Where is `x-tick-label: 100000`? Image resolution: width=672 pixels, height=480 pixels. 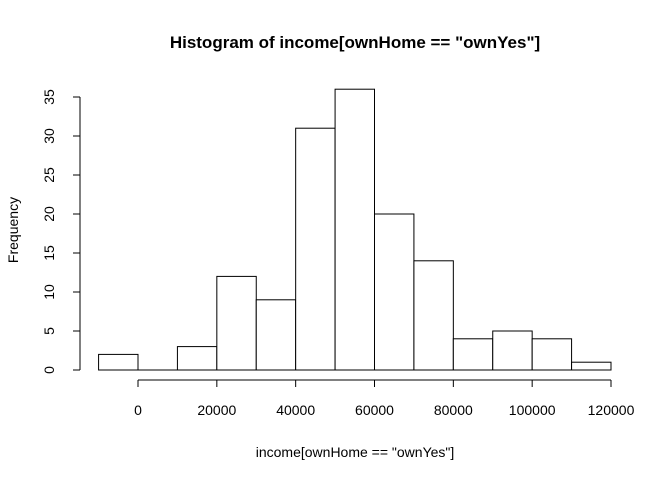
x-tick-label: 100000 is located at coordinates (532, 410).